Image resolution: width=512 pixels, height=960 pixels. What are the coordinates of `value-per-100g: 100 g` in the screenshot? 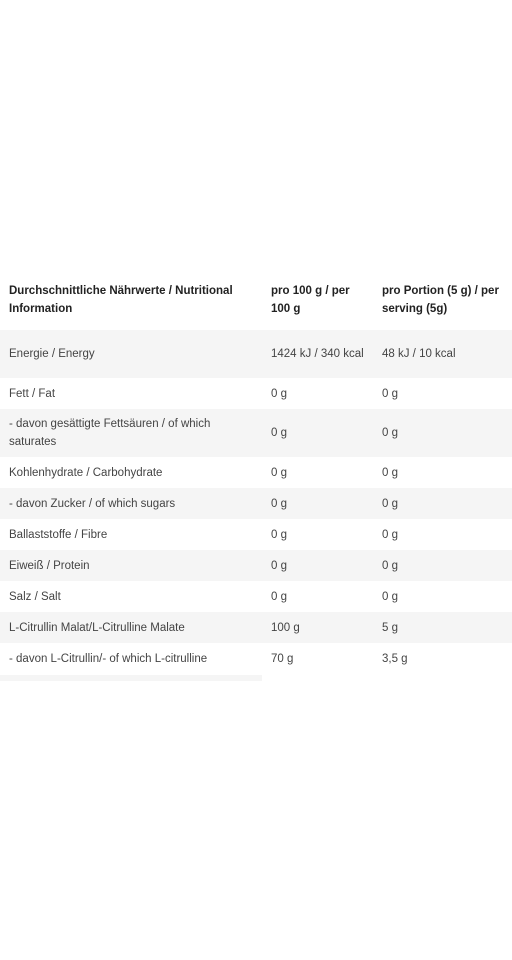 It's located at (317, 627).